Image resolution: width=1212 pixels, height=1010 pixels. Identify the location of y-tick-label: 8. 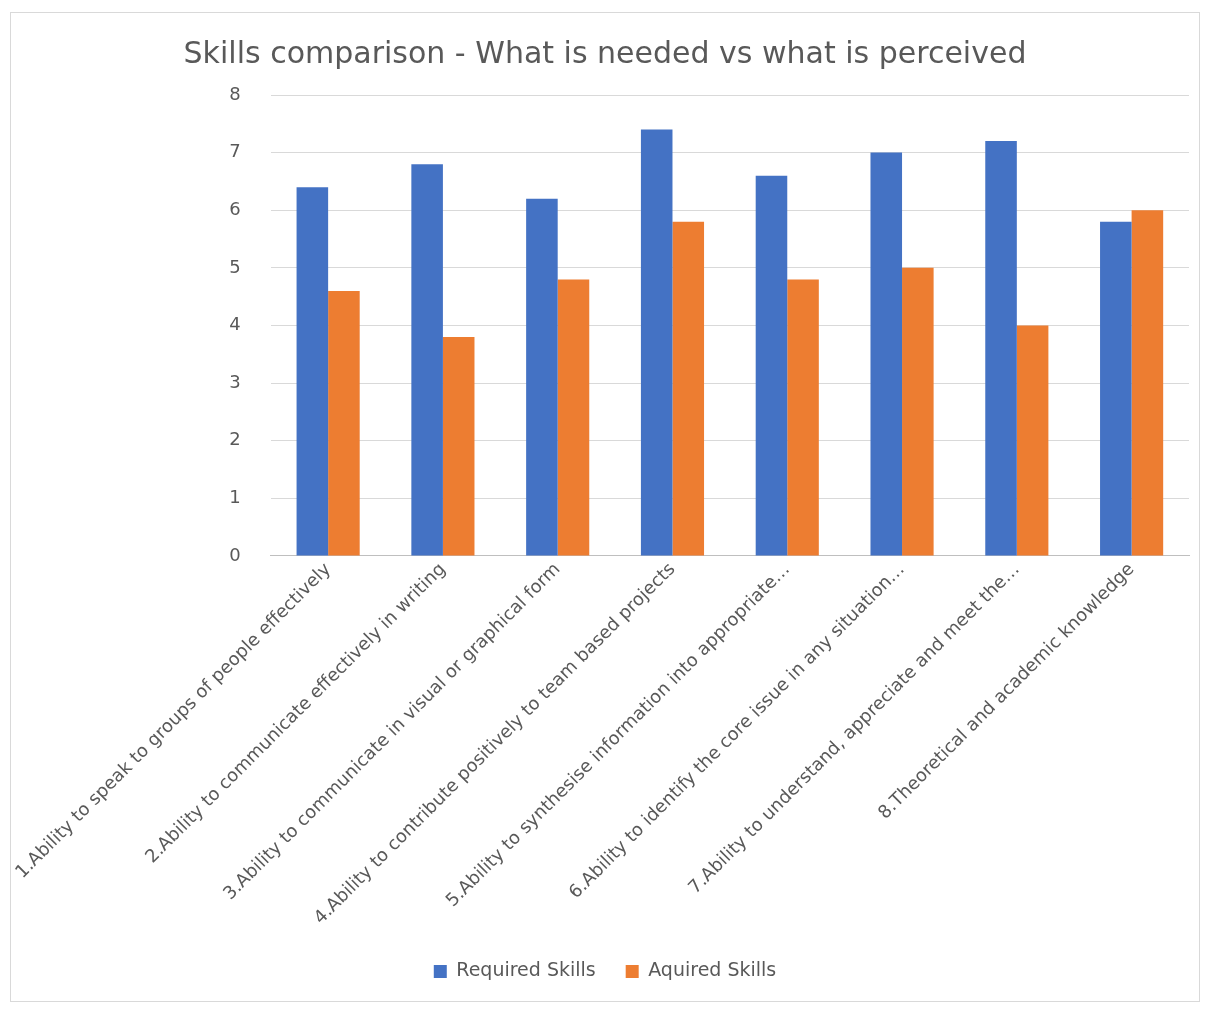
(235, 93).